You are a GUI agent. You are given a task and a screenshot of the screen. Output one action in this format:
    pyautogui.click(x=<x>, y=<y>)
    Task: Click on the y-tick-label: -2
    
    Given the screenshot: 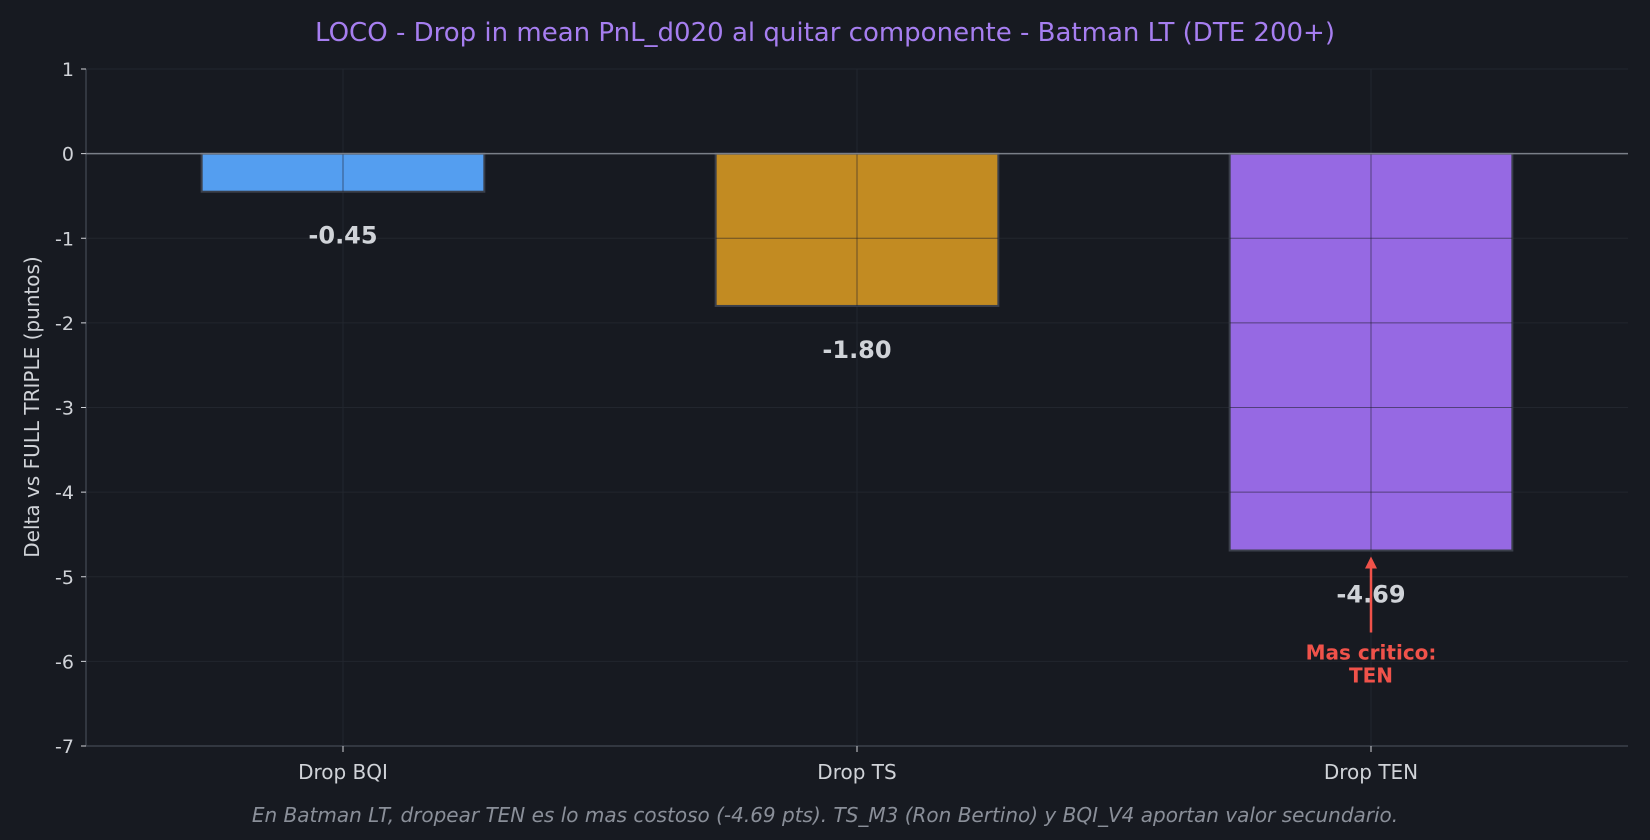 What is the action you would take?
    pyautogui.click(x=64, y=324)
    